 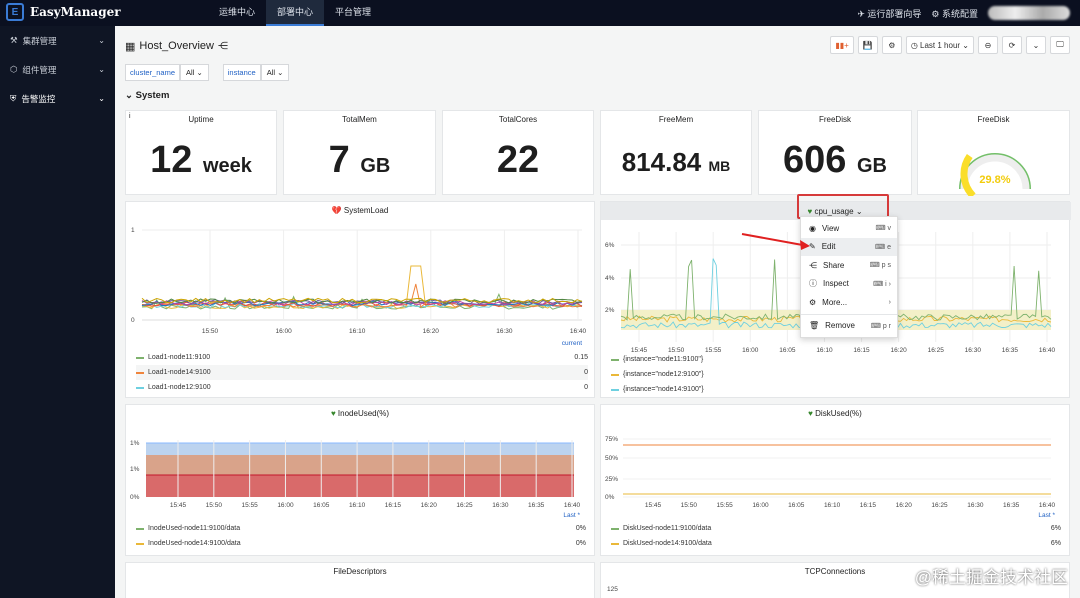 What do you see at coordinates (810, 413) in the screenshot?
I see `heart-icon: ♥` at bounding box center [810, 413].